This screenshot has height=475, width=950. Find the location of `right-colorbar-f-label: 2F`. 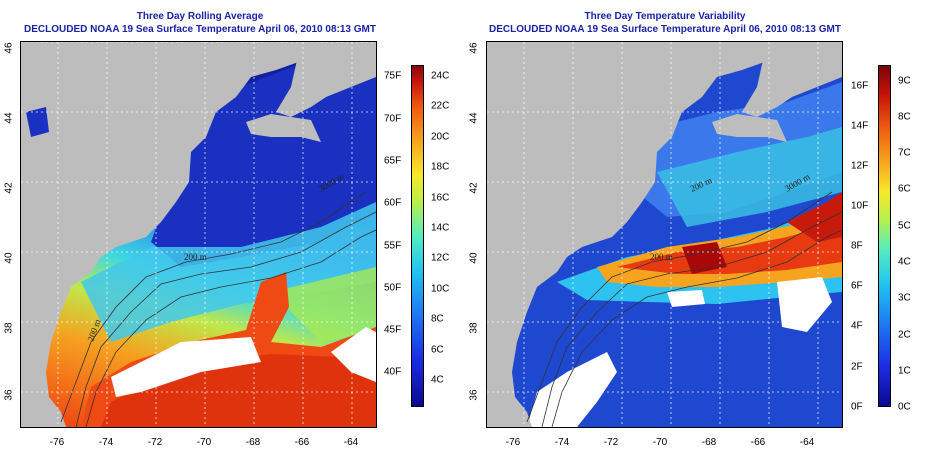

right-colorbar-f-label: 2F is located at coordinates (857, 367).